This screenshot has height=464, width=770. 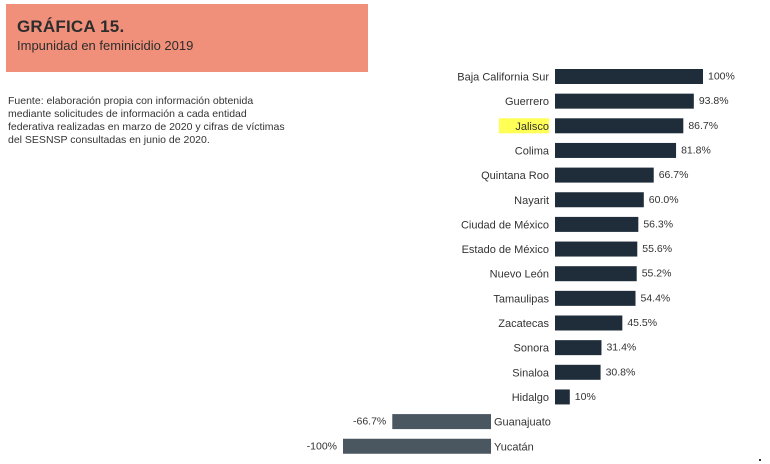 What do you see at coordinates (703, 126) in the screenshot?
I see `data-label: 86.7%` at bounding box center [703, 126].